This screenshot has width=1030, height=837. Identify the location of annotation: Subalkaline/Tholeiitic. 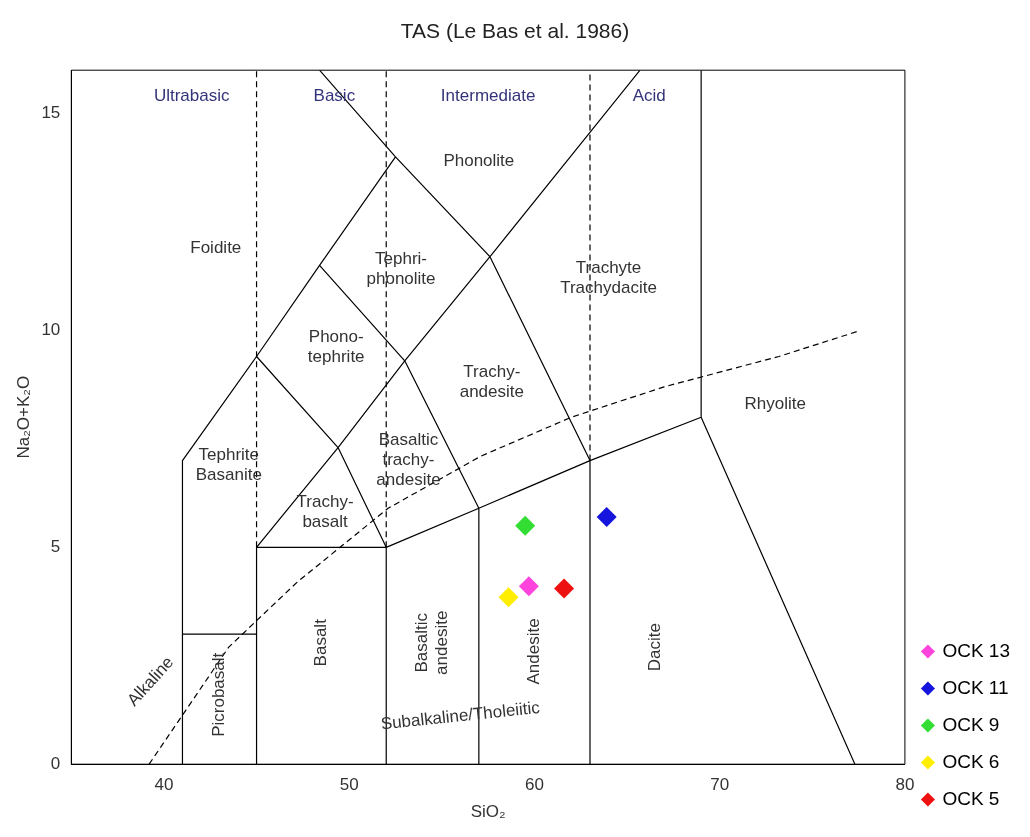
(460, 715).